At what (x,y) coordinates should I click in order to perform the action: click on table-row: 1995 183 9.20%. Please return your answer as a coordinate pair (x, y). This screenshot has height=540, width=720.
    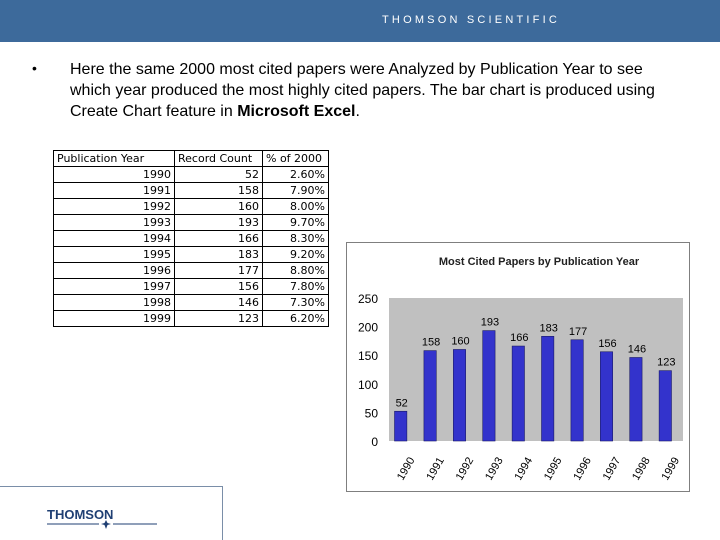
    Looking at the image, I should click on (191, 254).